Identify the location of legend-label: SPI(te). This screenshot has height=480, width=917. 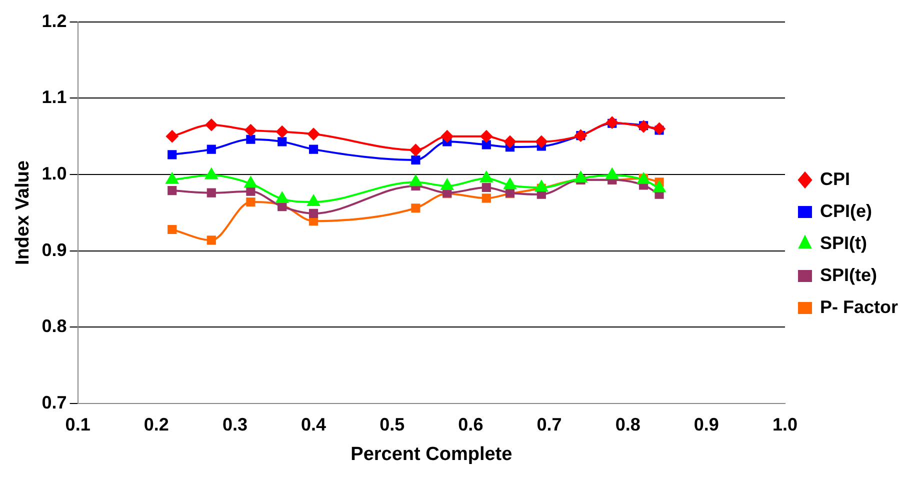
(849, 274).